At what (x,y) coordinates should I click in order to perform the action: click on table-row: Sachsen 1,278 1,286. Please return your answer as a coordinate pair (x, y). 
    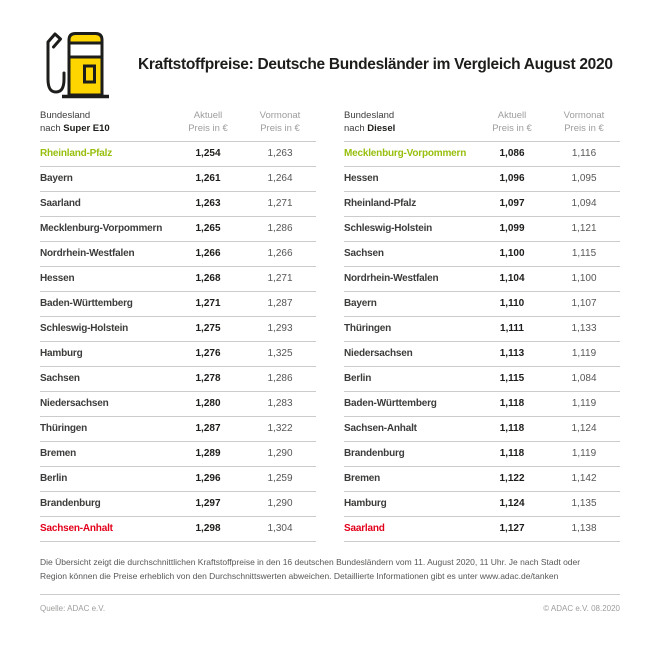
    Looking at the image, I should click on (178, 379).